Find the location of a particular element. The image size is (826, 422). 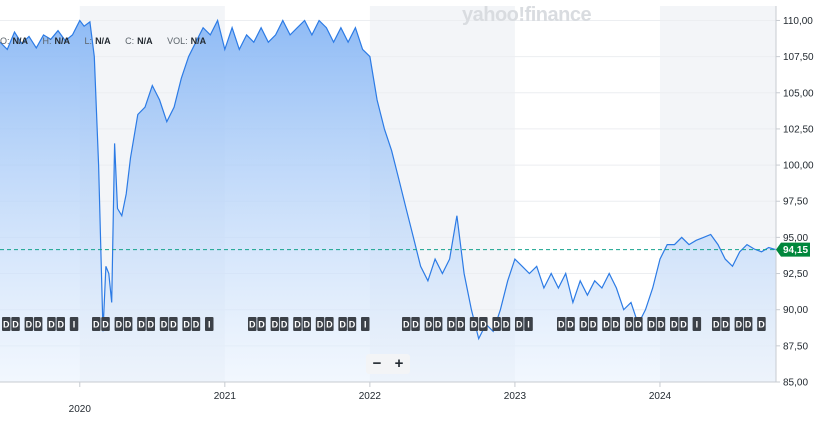

volume-label: VOL: is located at coordinates (177, 41).